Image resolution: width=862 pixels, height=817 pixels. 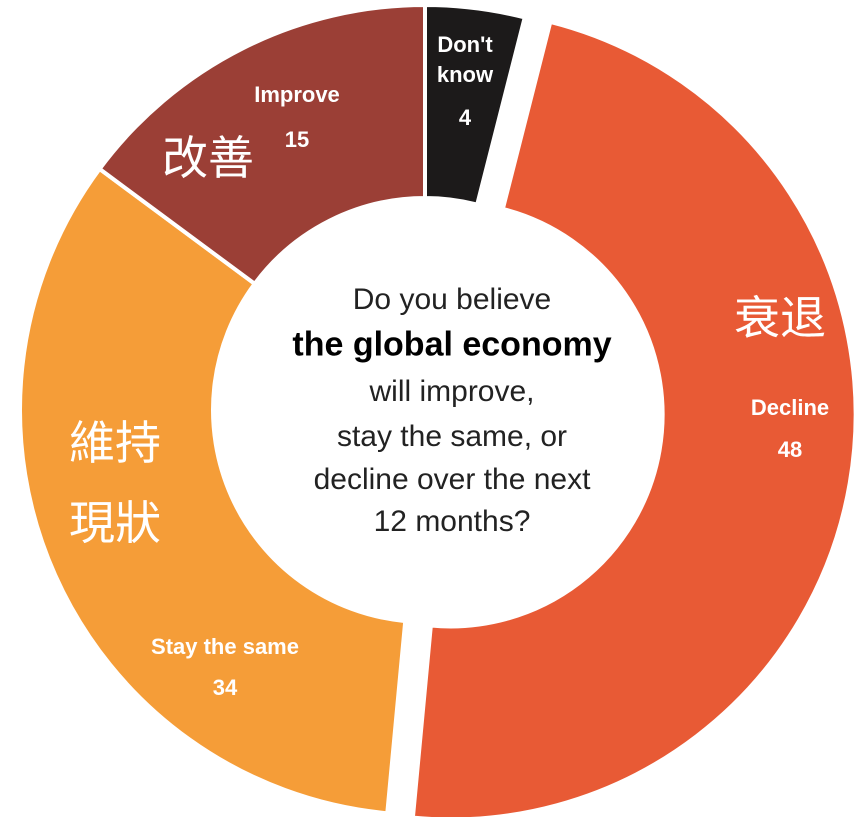 What do you see at coordinates (465, 117) in the screenshot?
I see `value-label: 4` at bounding box center [465, 117].